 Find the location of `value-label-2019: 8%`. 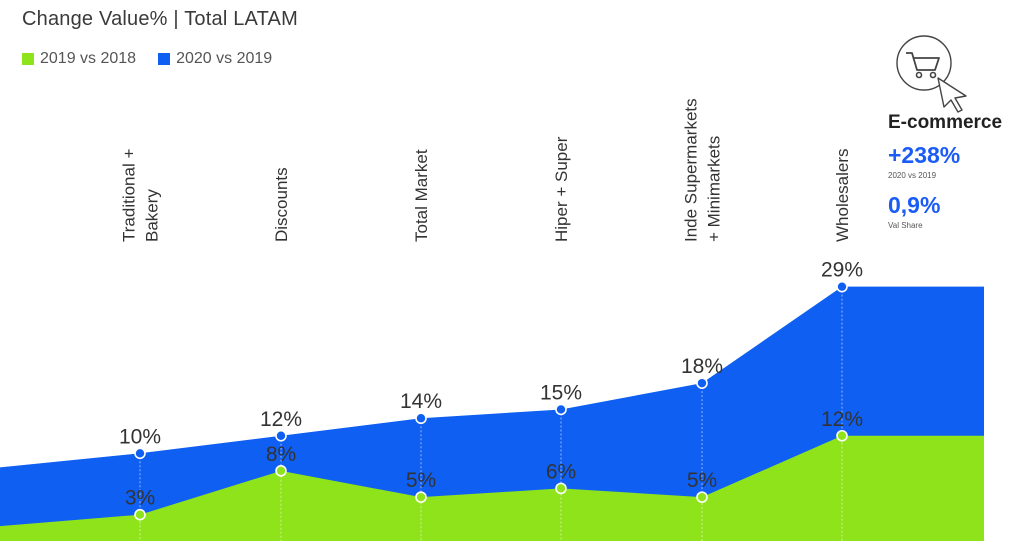

value-label-2019: 8% is located at coordinates (281, 454).